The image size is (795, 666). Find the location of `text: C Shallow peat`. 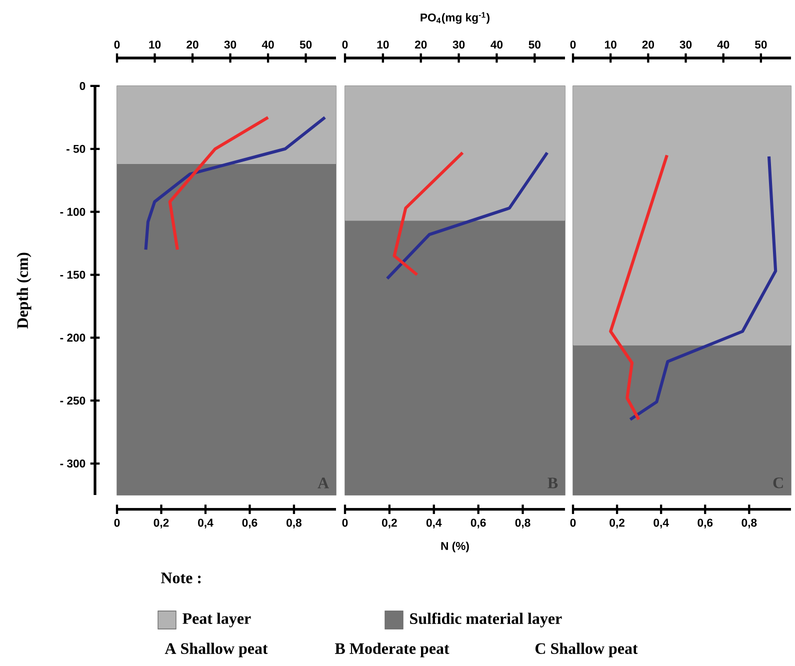

text: C Shallow peat is located at coordinates (586, 650).